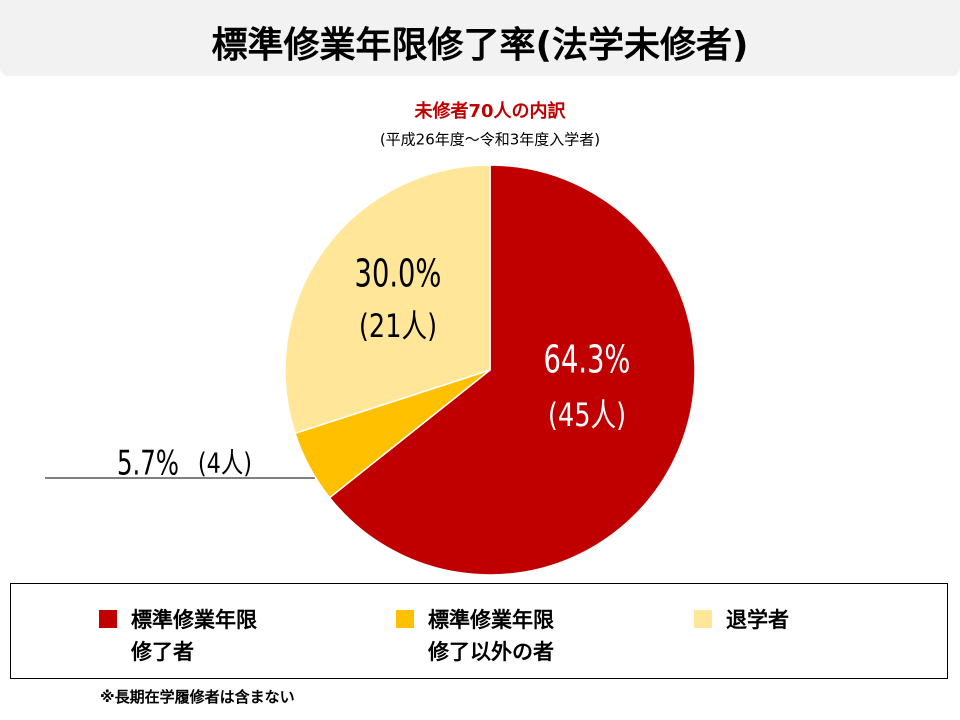  What do you see at coordinates (490, 140) in the screenshot?
I see `chart-caption: (平成26年度～令和3年度入学者)` at bounding box center [490, 140].